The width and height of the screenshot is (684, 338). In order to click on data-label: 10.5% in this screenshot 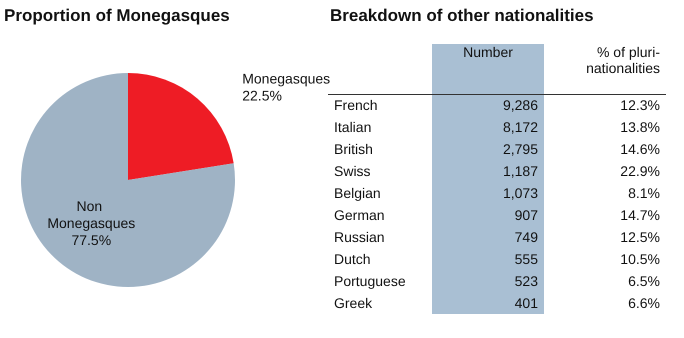, I will do `click(640, 259)`.